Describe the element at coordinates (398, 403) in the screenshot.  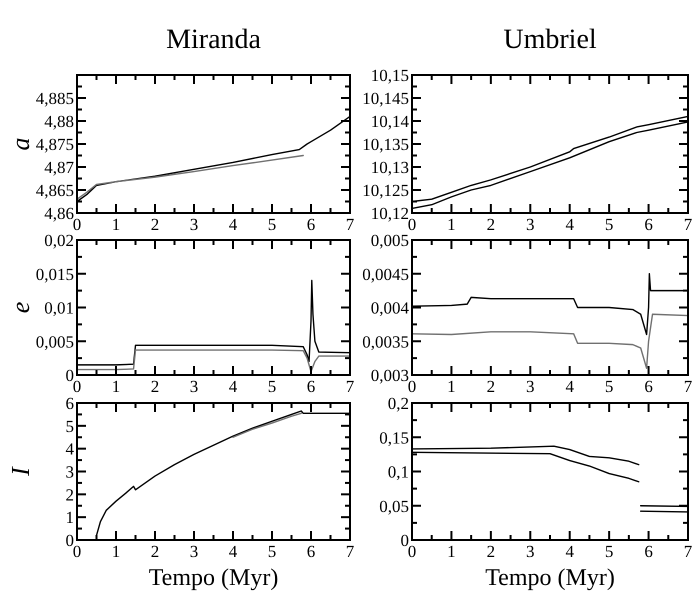
I see `y-tick-label: 0,2` at that location.